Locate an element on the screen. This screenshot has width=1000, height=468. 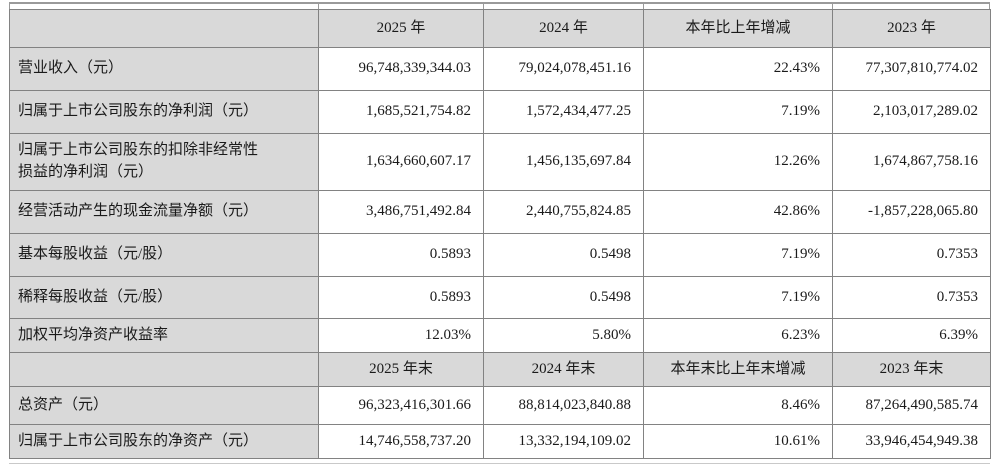
row-label: 归属于上市公司股东的净利润（元） is located at coordinates (164, 112).